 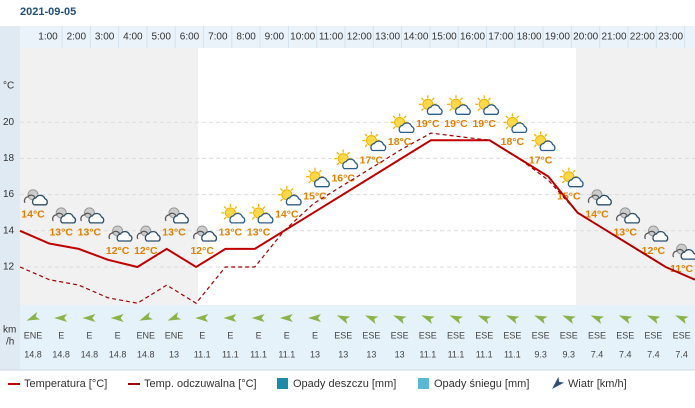 I want to click on hour-label: 8:00, so click(x=246, y=37).